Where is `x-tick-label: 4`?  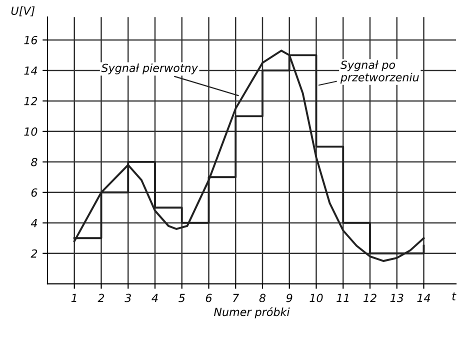 x-tick-label: 4 is located at coordinates (155, 298).